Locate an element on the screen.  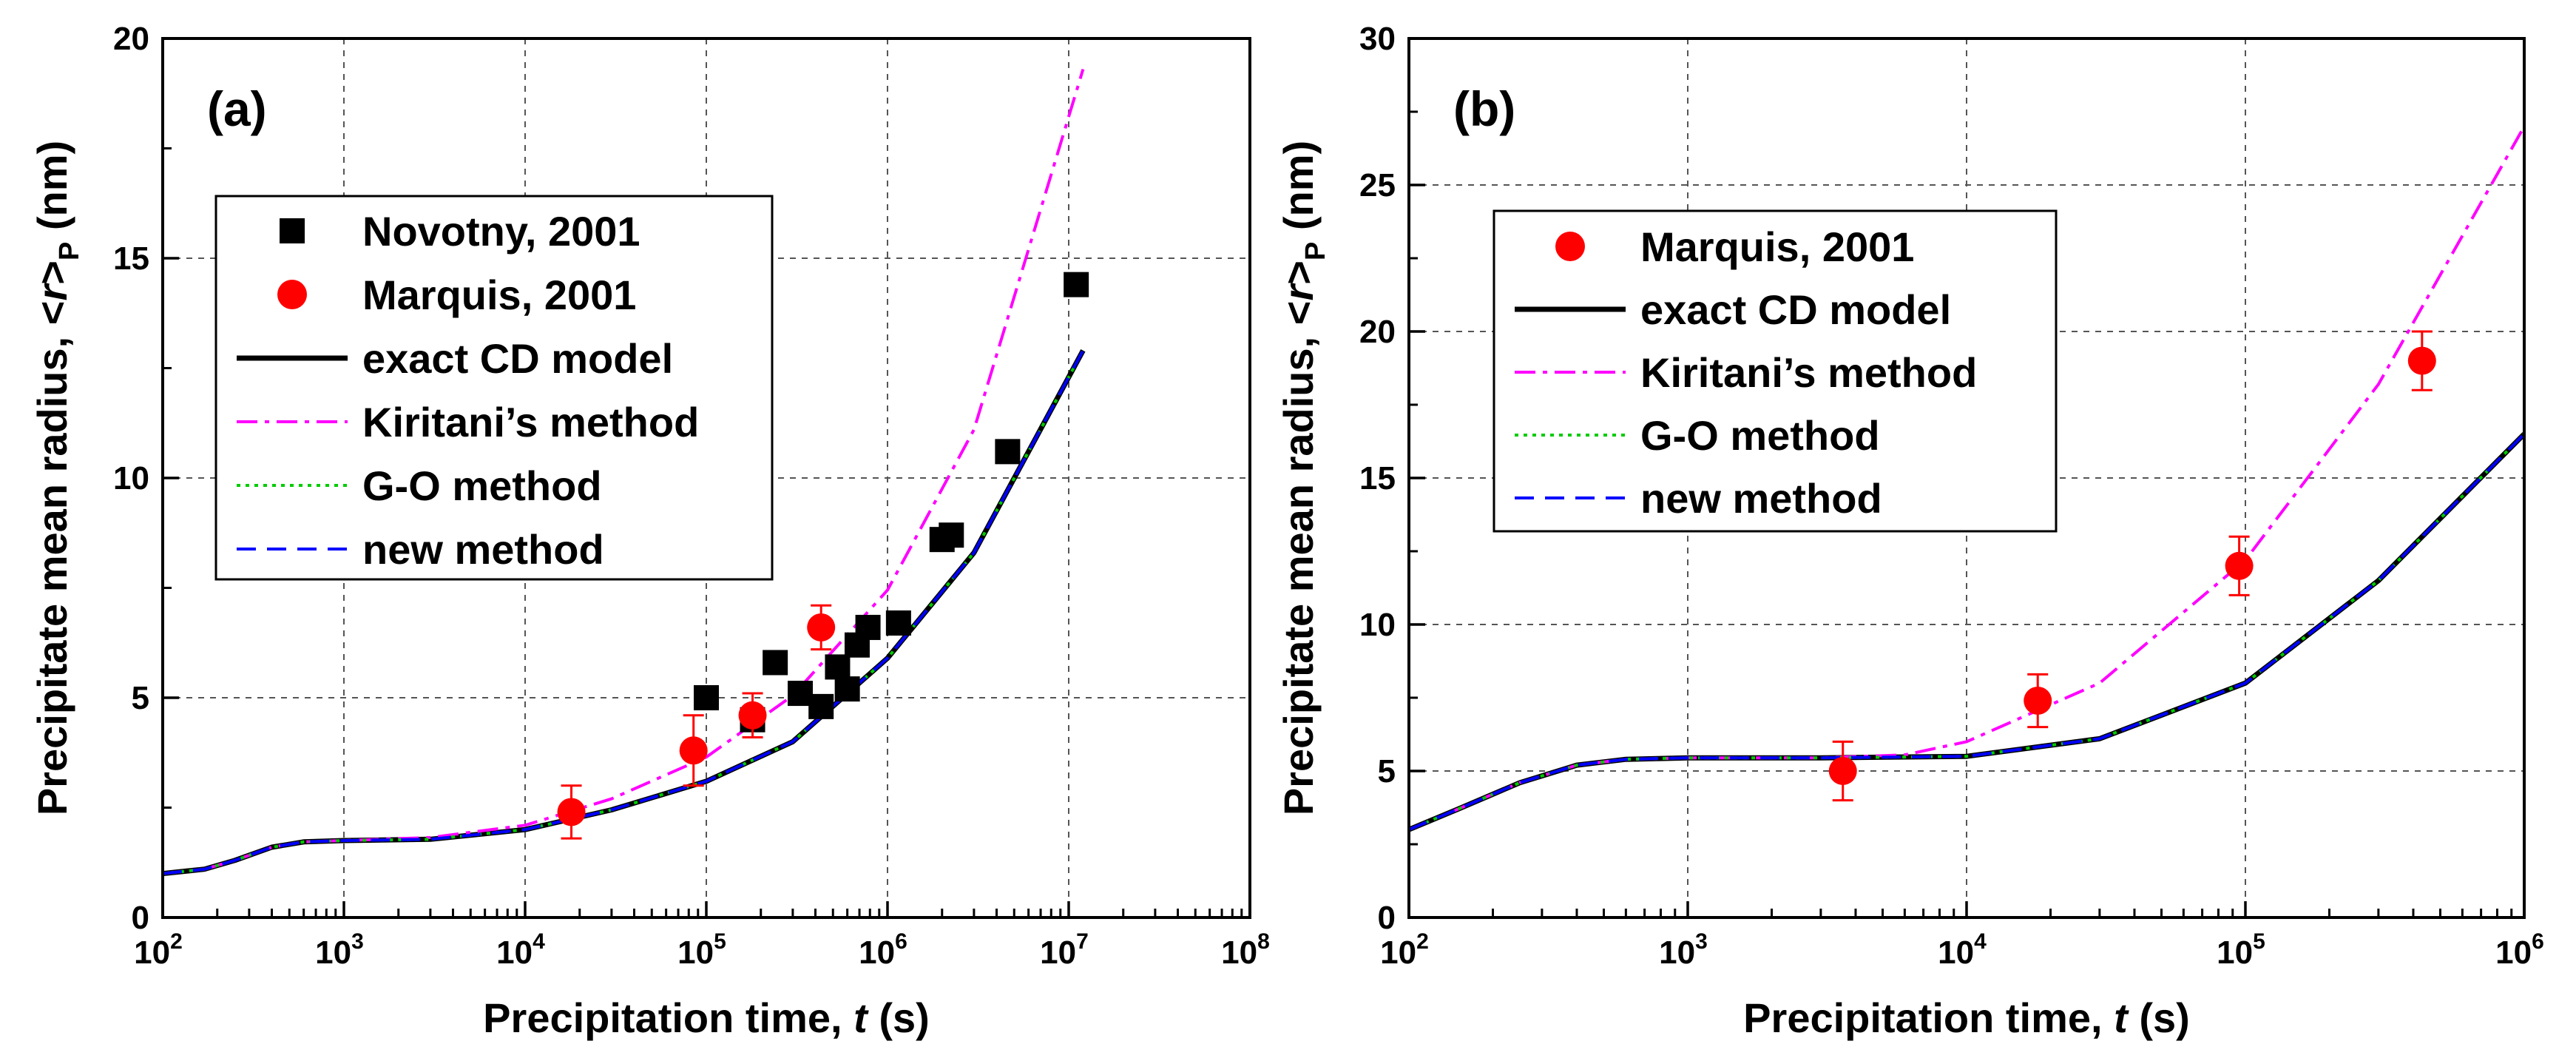
x-tick-label: 10⁸ is located at coordinates (1245, 950).